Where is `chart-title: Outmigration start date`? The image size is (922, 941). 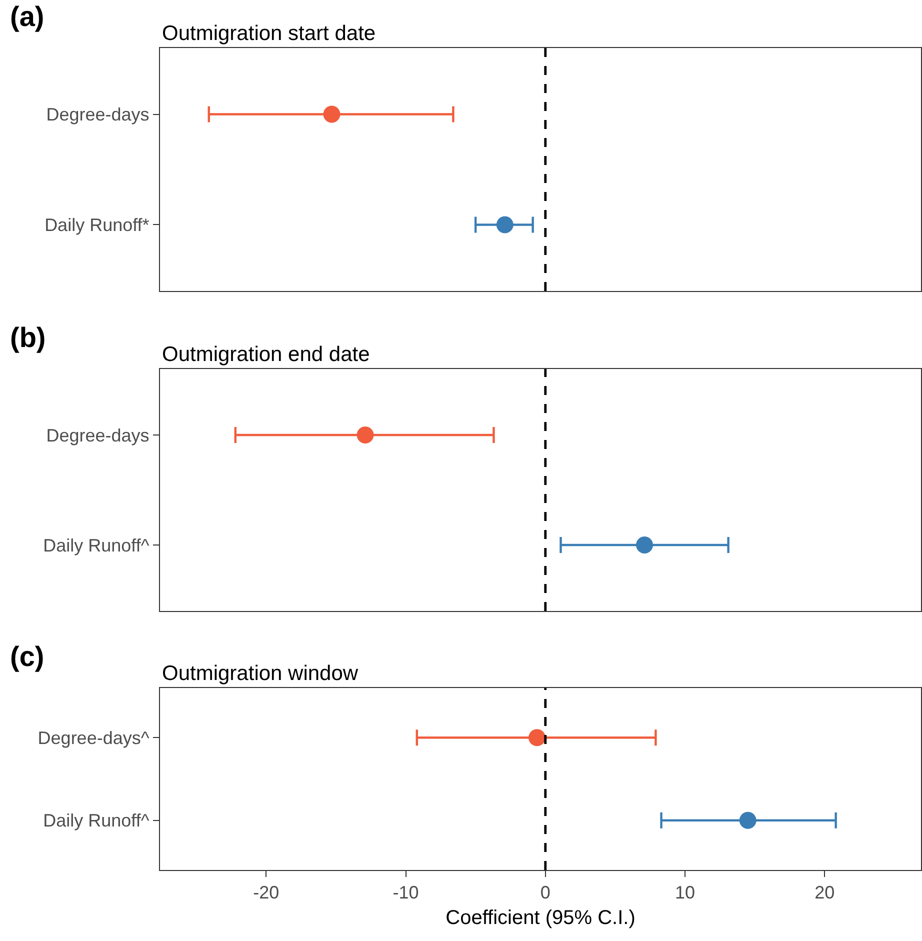 chart-title: Outmigration start date is located at coordinates (269, 33).